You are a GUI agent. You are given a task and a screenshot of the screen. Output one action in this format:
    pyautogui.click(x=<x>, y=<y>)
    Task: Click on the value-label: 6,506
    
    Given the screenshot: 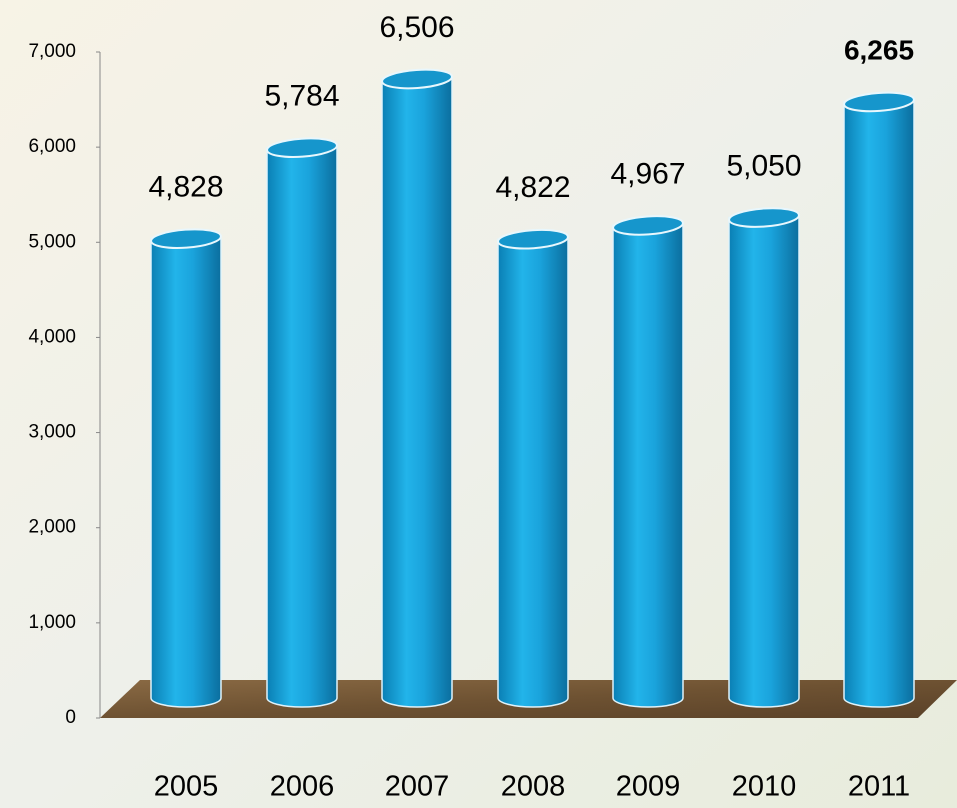 What is the action you would take?
    pyautogui.click(x=416, y=27)
    